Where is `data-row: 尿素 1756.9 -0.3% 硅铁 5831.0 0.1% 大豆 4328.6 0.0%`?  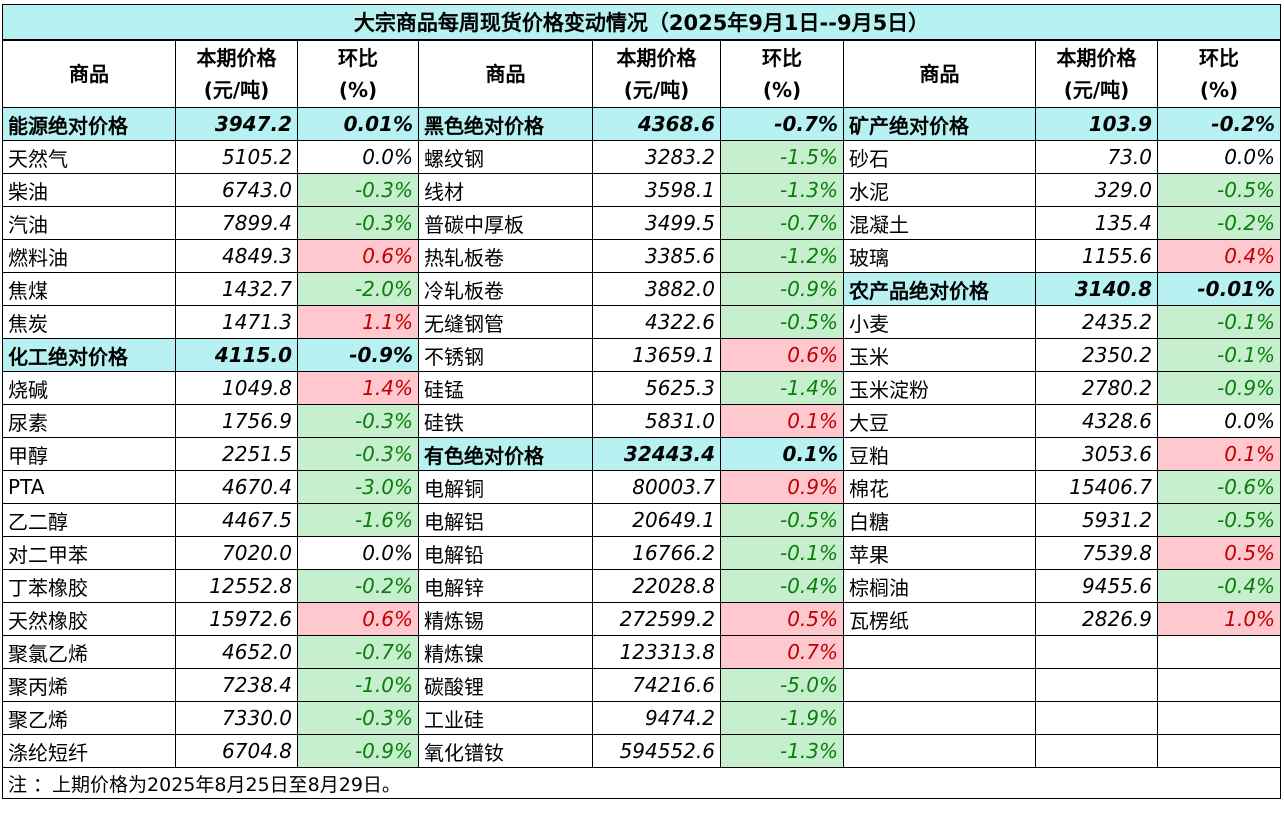
data-row: 尿素 1756.9 -0.3% 硅铁 5831.0 0.1% 大豆 4328.6 0.0% is located at coordinates (642, 421).